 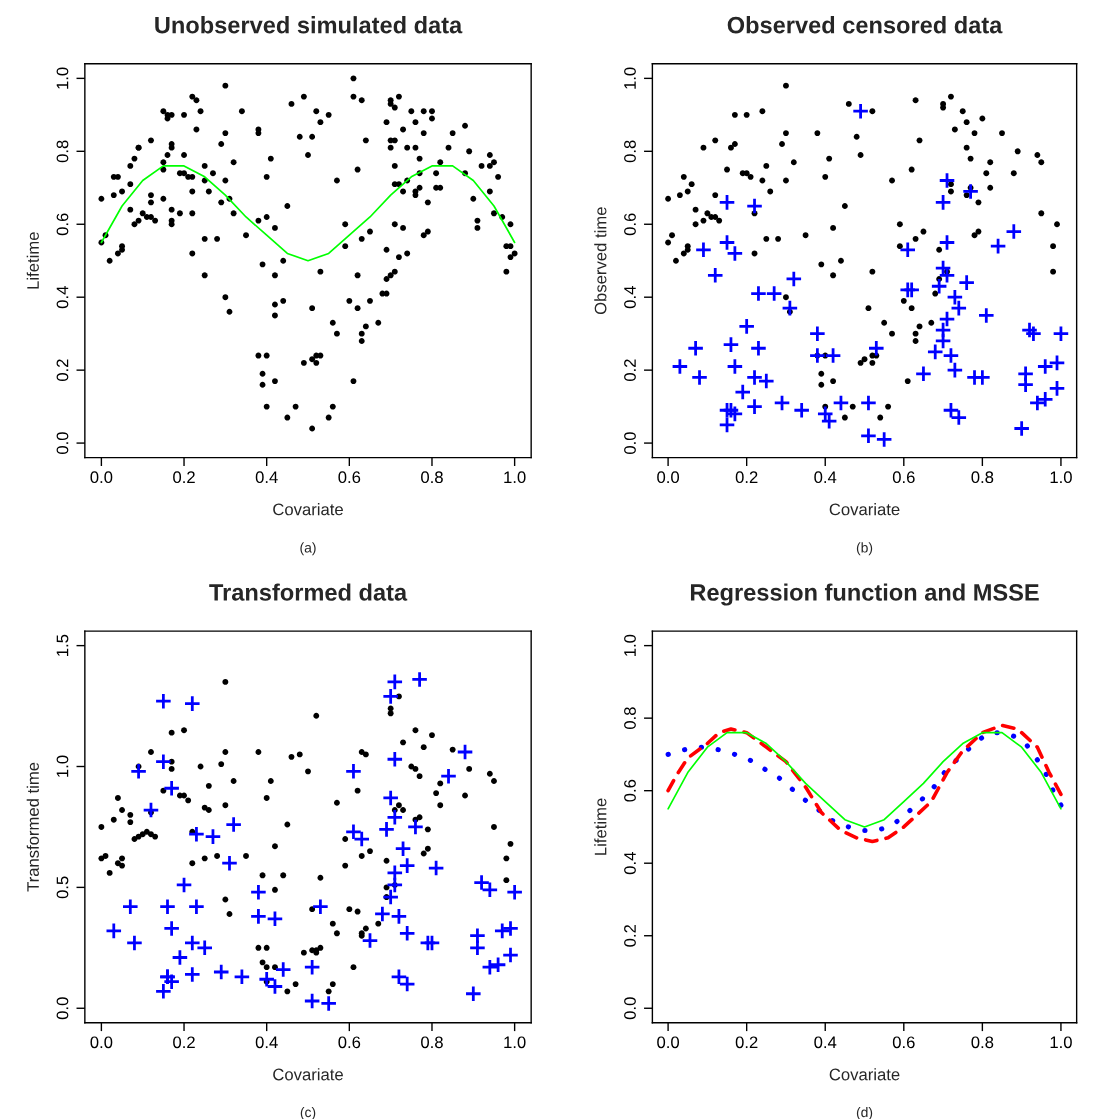 What do you see at coordinates (308, 592) in the screenshot?
I see `chart-title: Transformed data` at bounding box center [308, 592].